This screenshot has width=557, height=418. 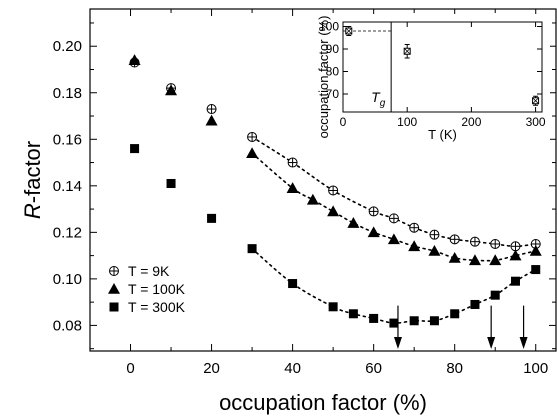 I want to click on legend: T = 9K T = 100K T = 300K, so click(x=147, y=289).